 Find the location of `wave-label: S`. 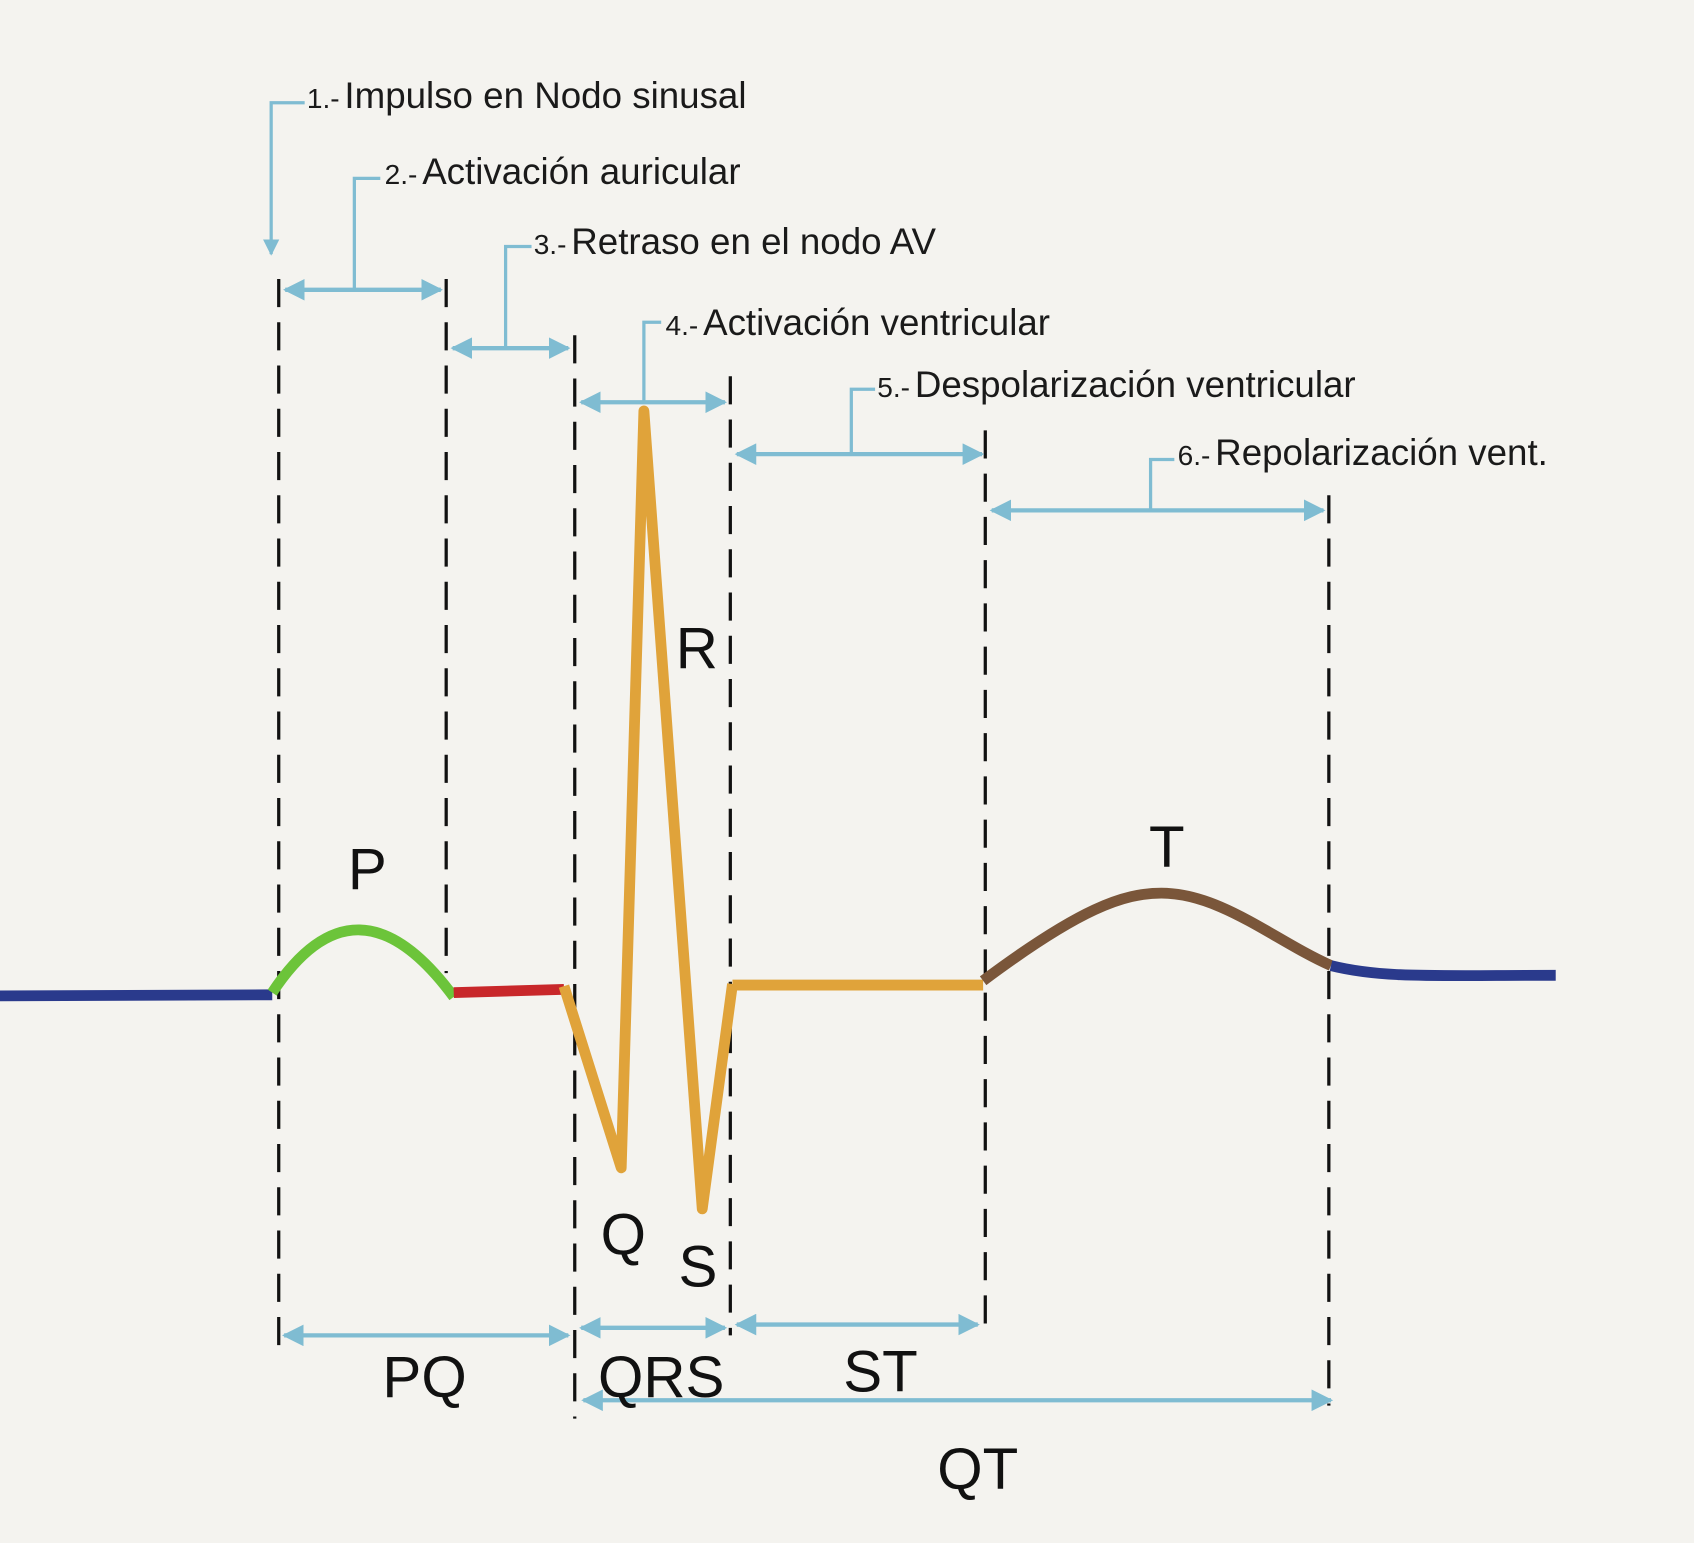

wave-label: S is located at coordinates (697, 1267).